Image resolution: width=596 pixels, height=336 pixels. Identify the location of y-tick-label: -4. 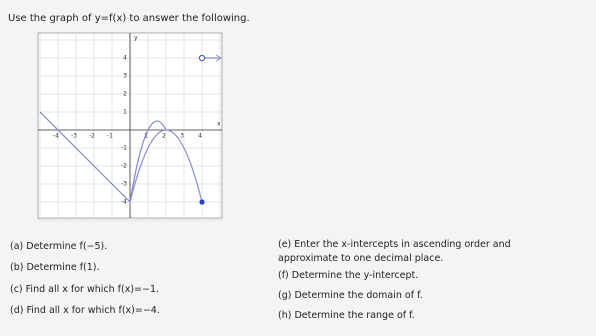
(124, 202).